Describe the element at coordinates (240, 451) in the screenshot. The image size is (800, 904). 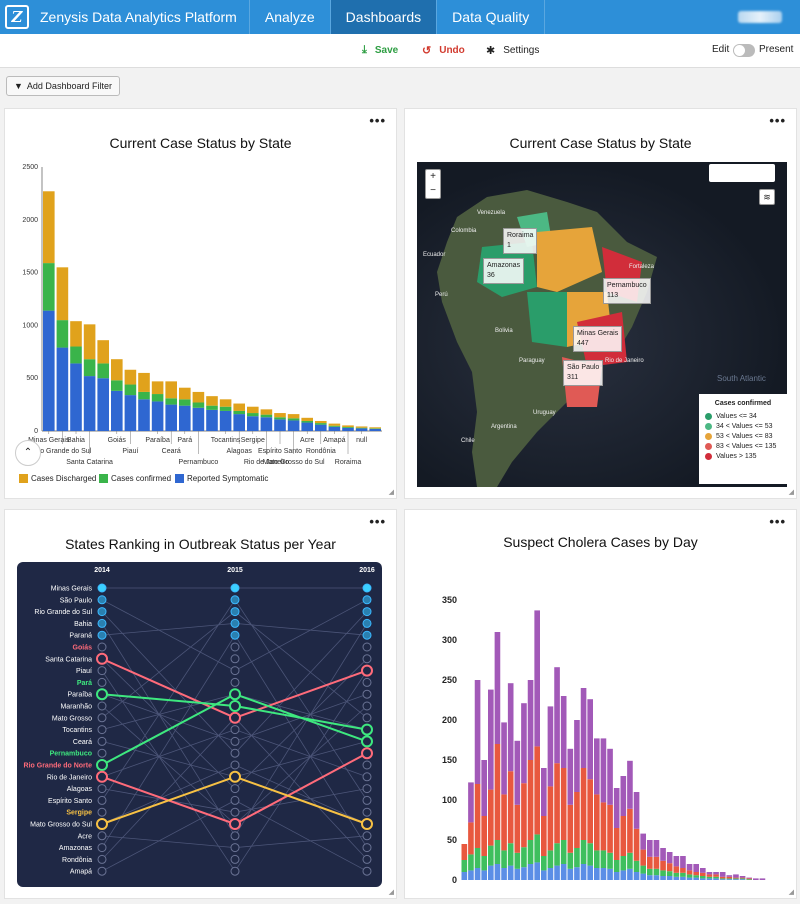
I see `x-tick-label: Alagoas` at that location.